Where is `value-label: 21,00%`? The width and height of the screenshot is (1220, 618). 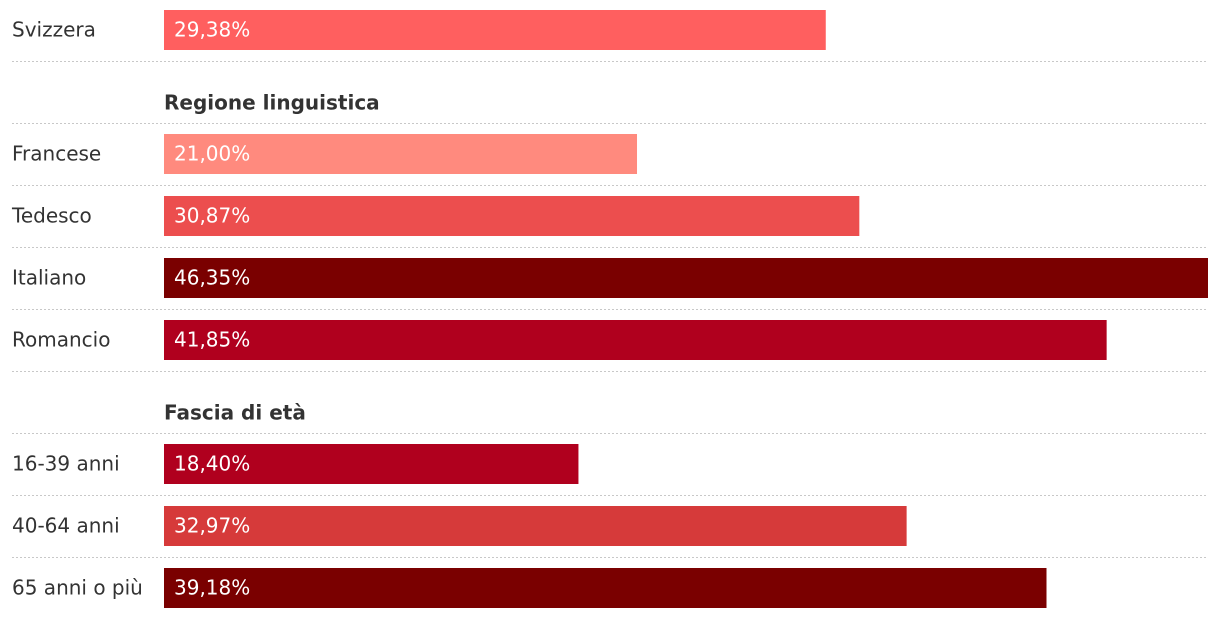 value-label: 21,00% is located at coordinates (212, 154).